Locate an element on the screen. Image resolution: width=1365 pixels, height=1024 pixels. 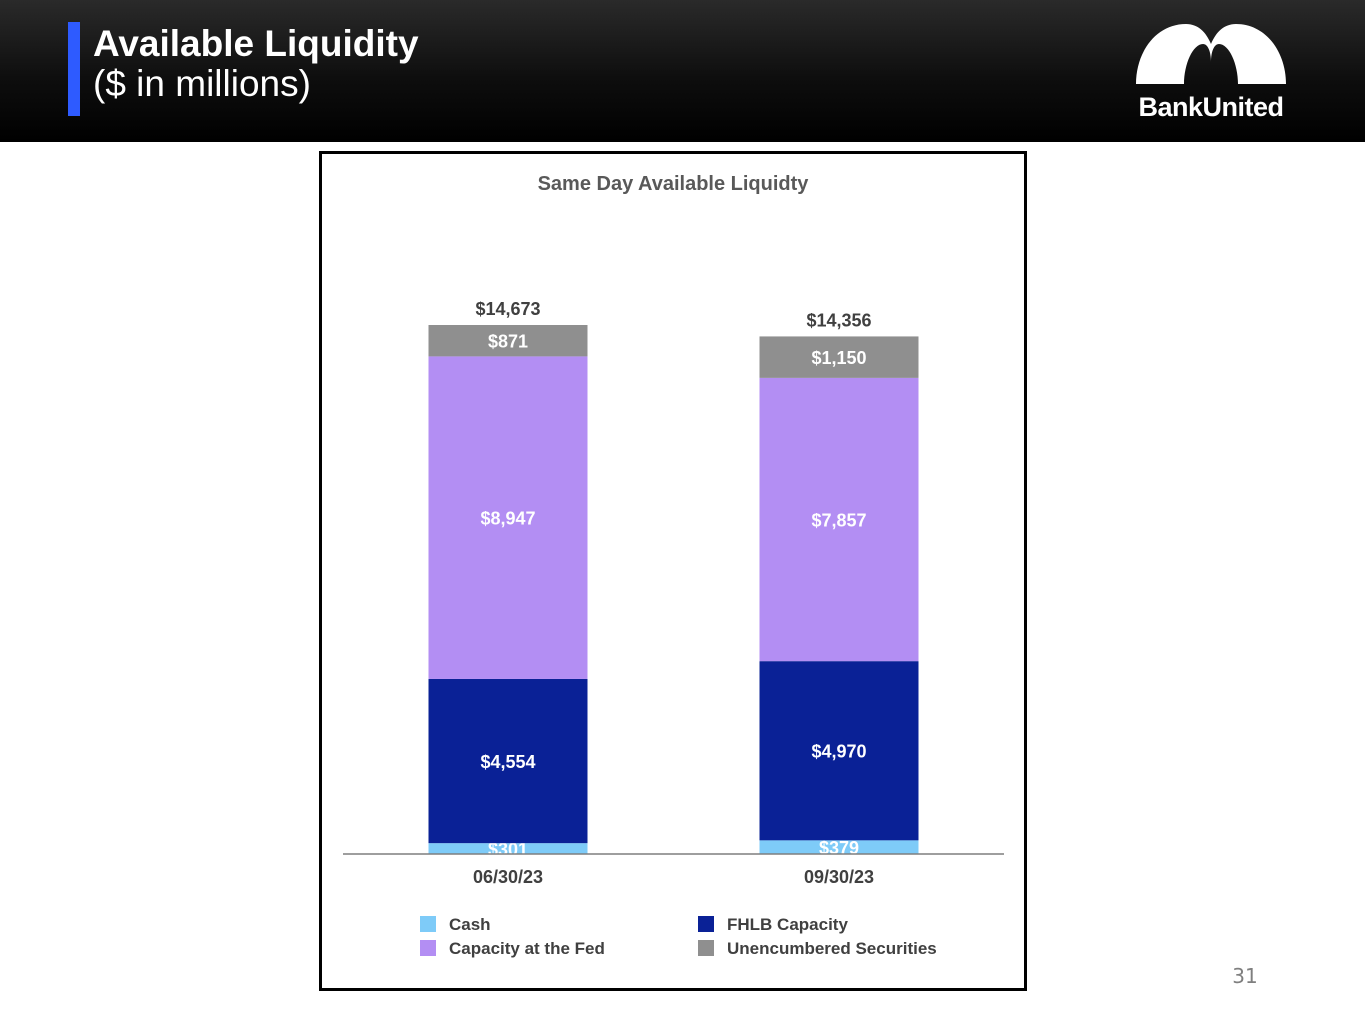
legend-label: FHLB Capacity is located at coordinates (787, 924).